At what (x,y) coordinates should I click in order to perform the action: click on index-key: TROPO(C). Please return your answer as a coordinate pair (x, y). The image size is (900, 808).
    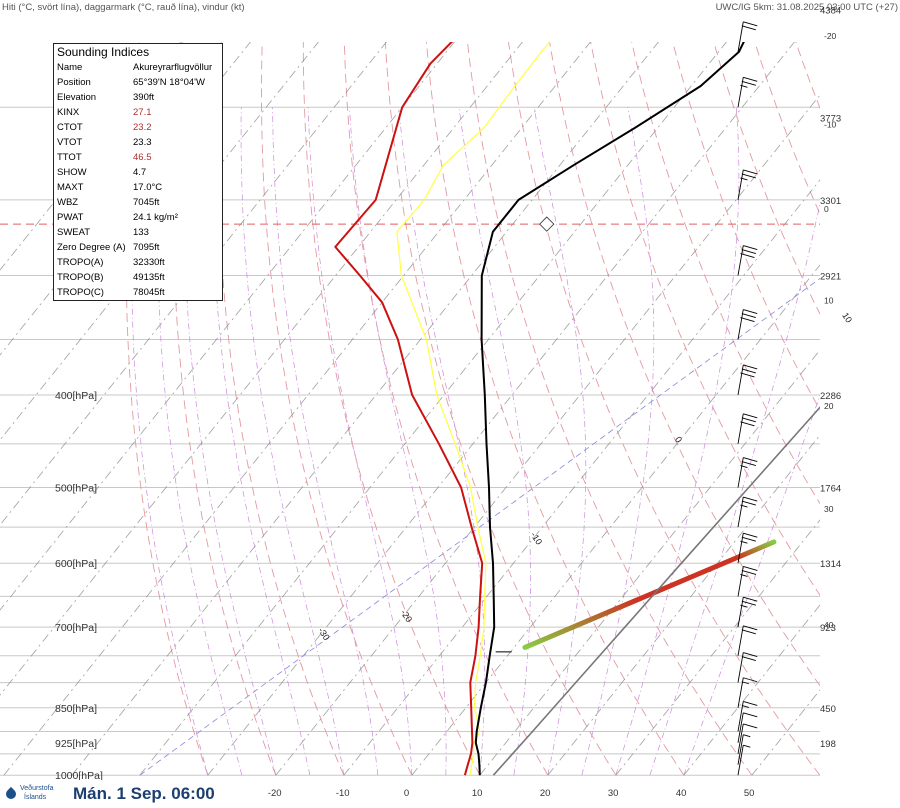
    Looking at the image, I should click on (80, 292).